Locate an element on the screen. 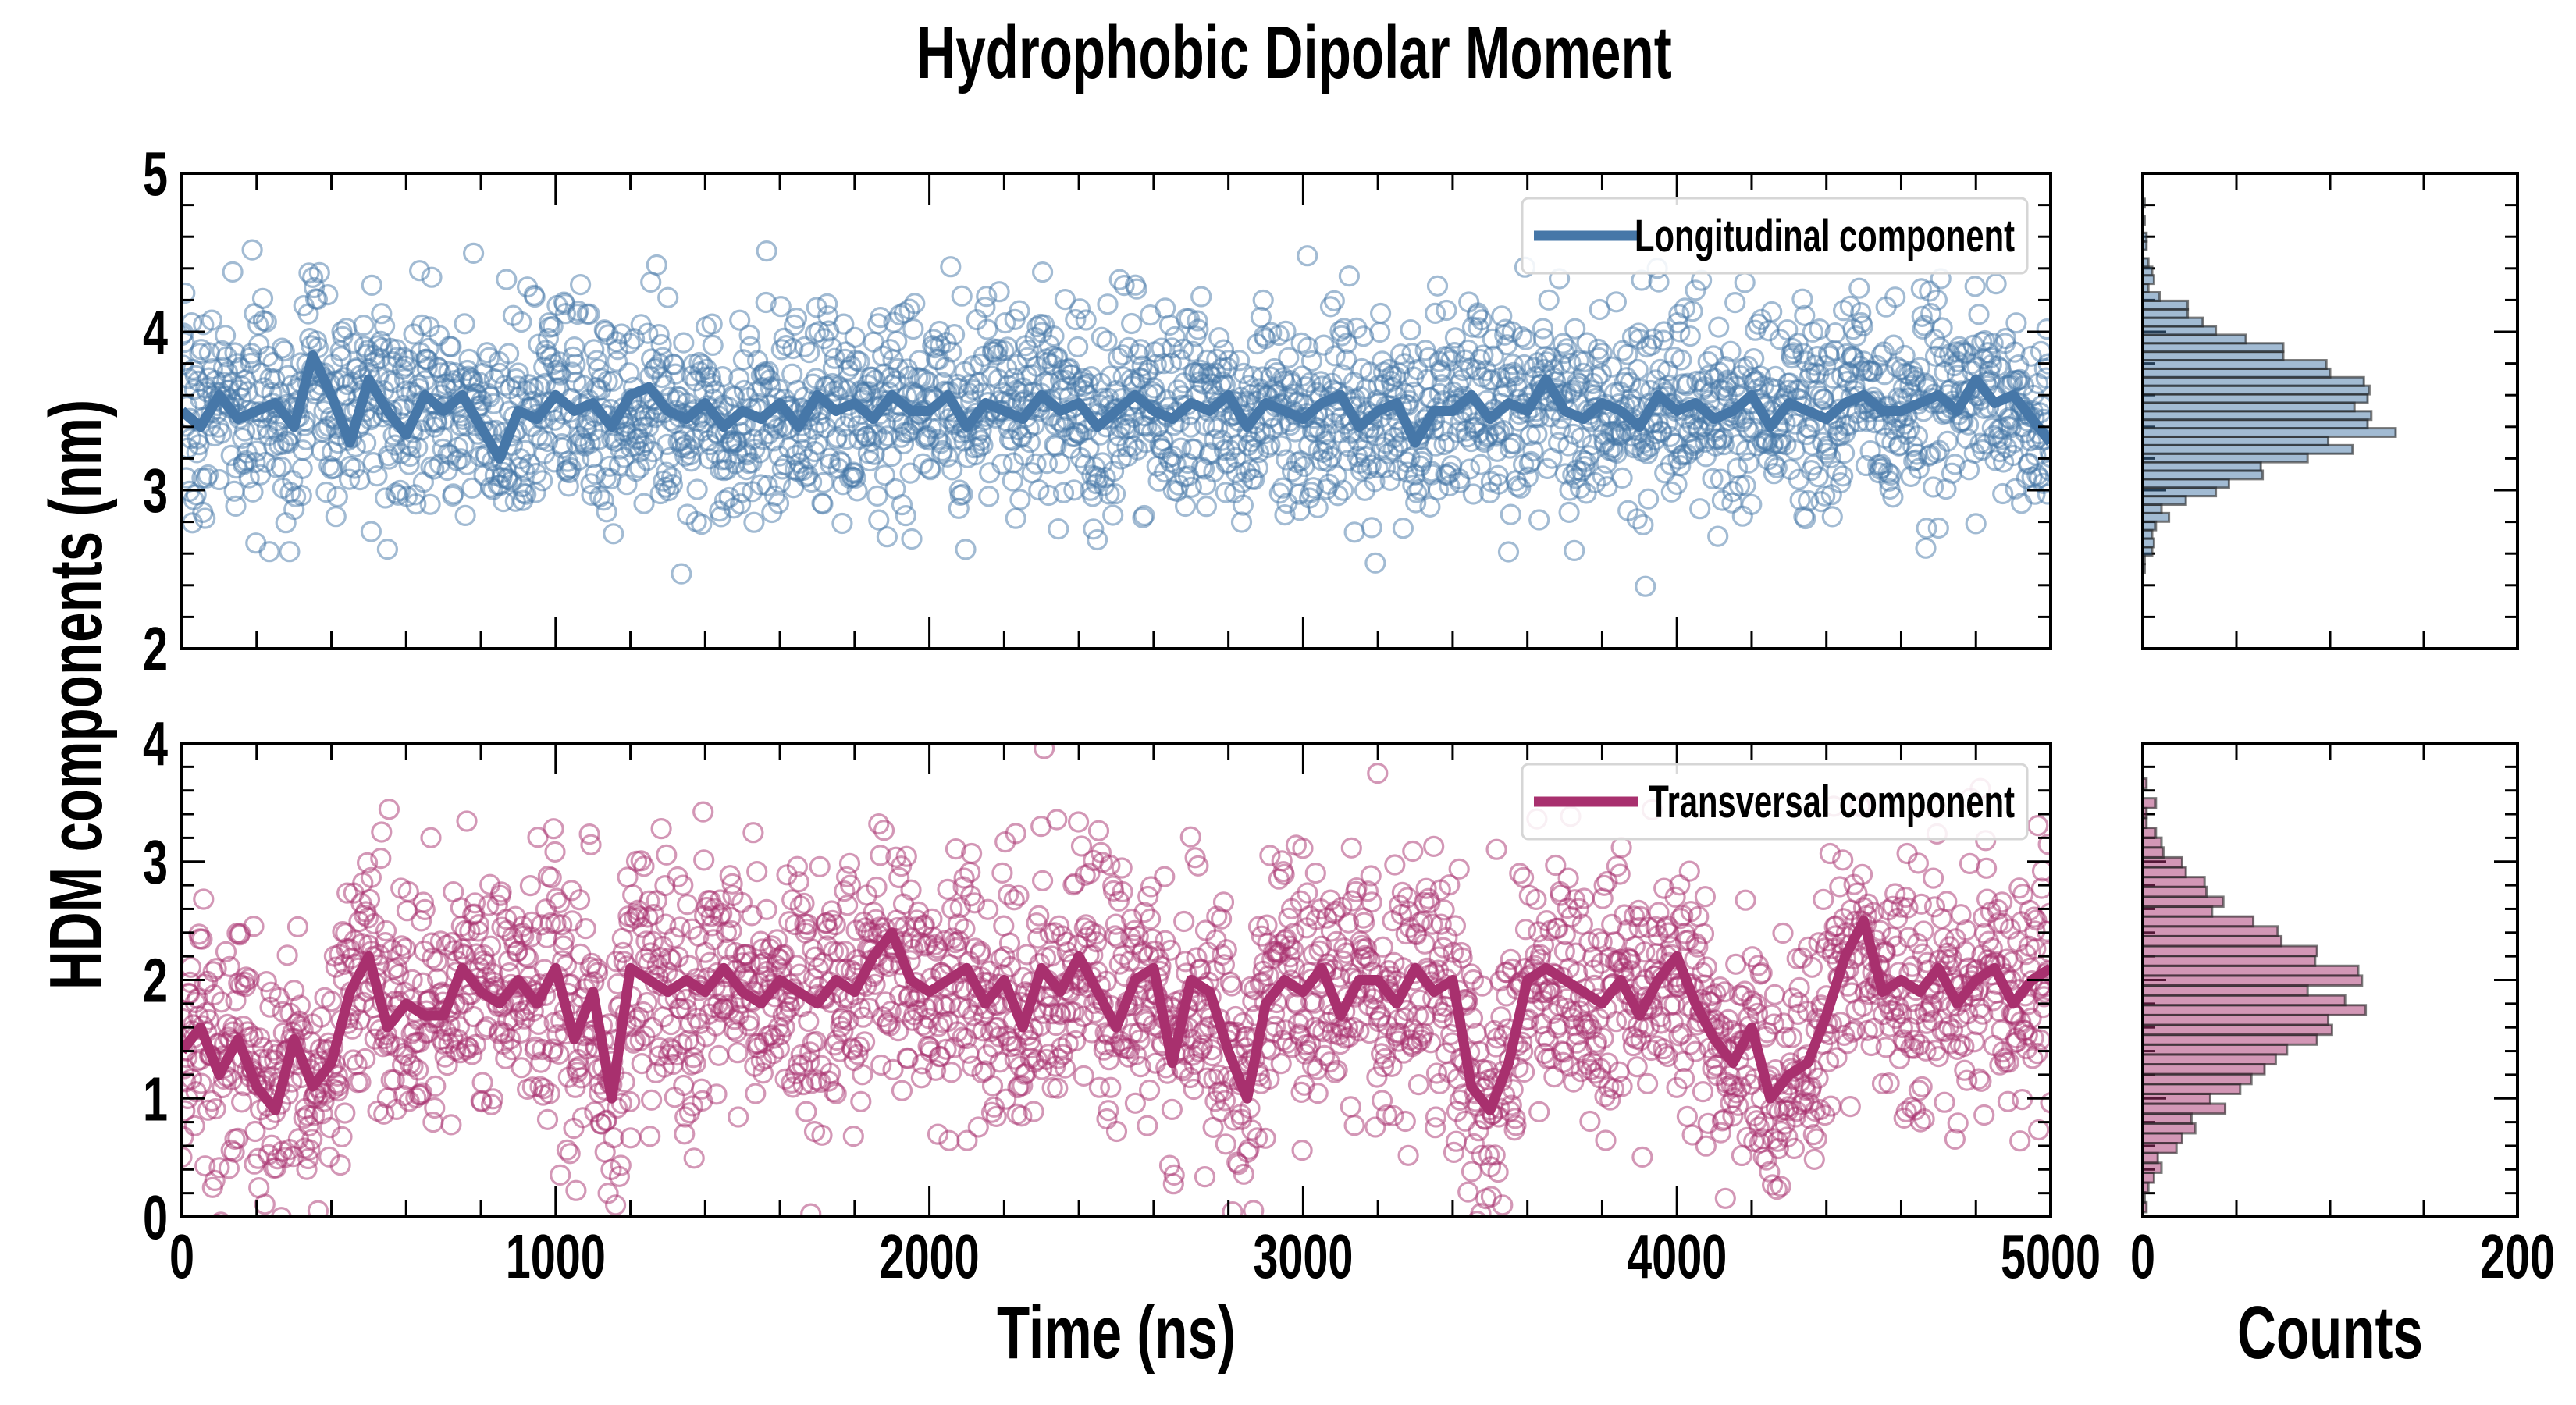  x-axis-label: Time (ns) is located at coordinates (1116, 1333).